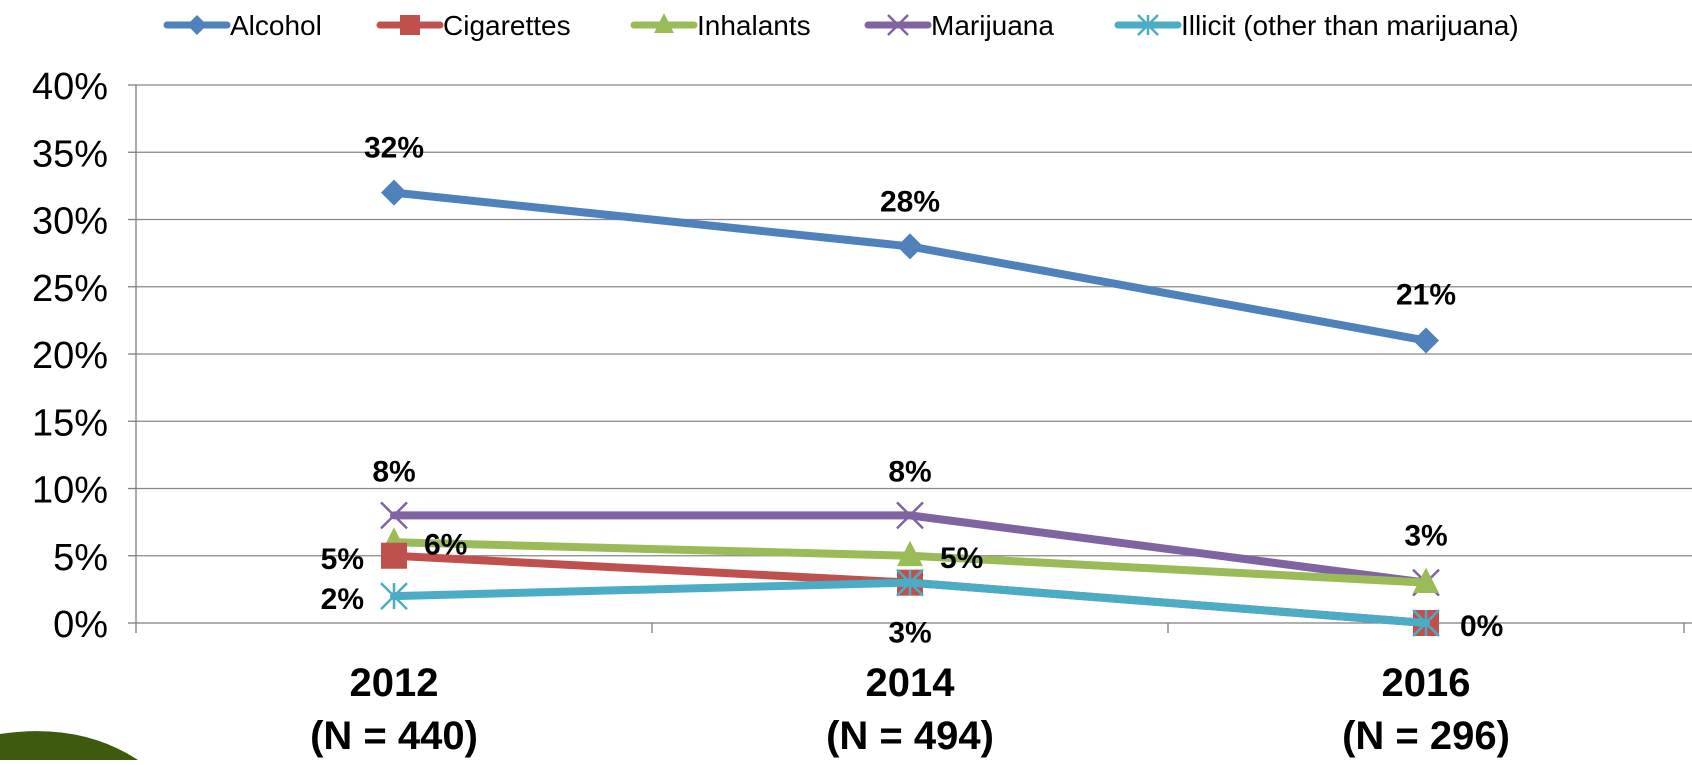  Describe the element at coordinates (70, 222) in the screenshot. I see `y-tick-label: 30%` at that location.